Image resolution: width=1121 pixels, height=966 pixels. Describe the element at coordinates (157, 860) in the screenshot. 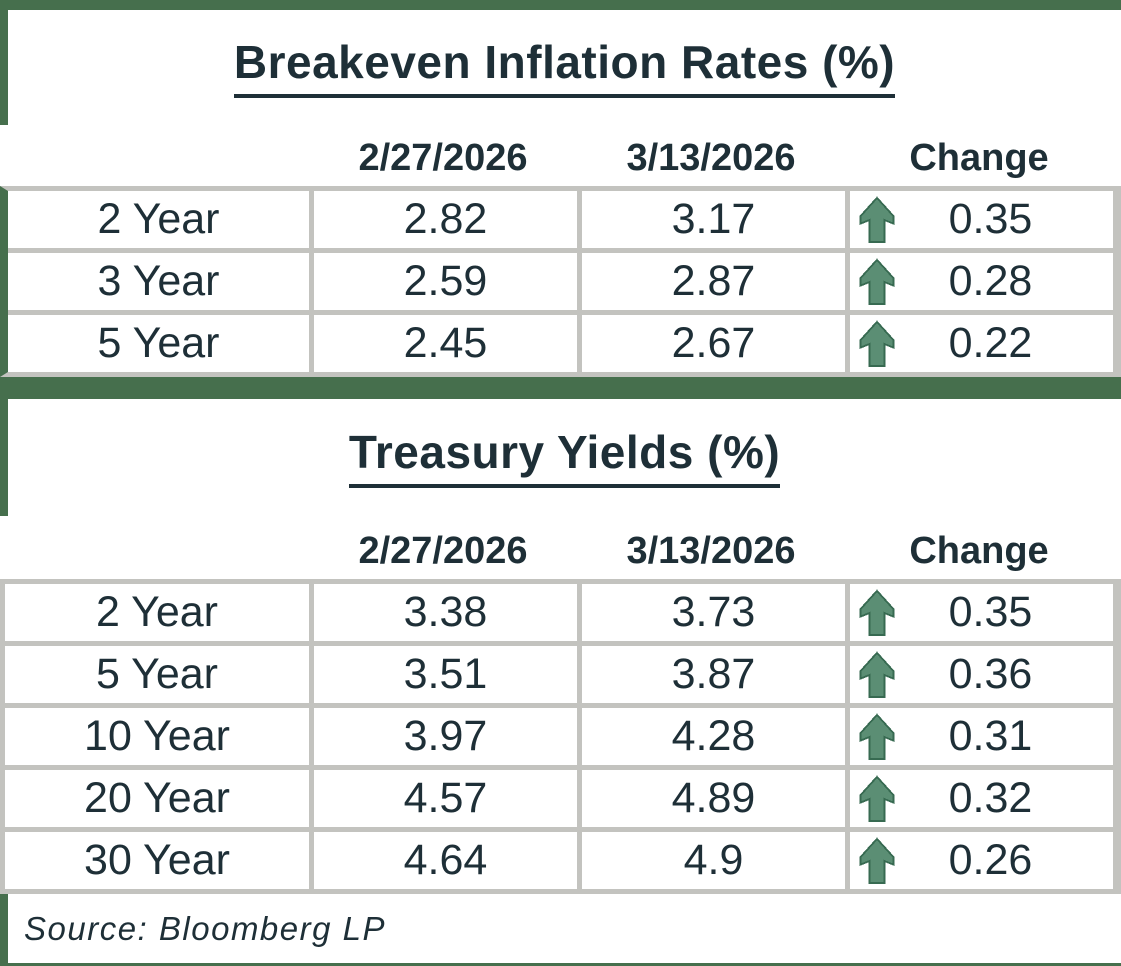

I see `row-label: 30 Year` at that location.